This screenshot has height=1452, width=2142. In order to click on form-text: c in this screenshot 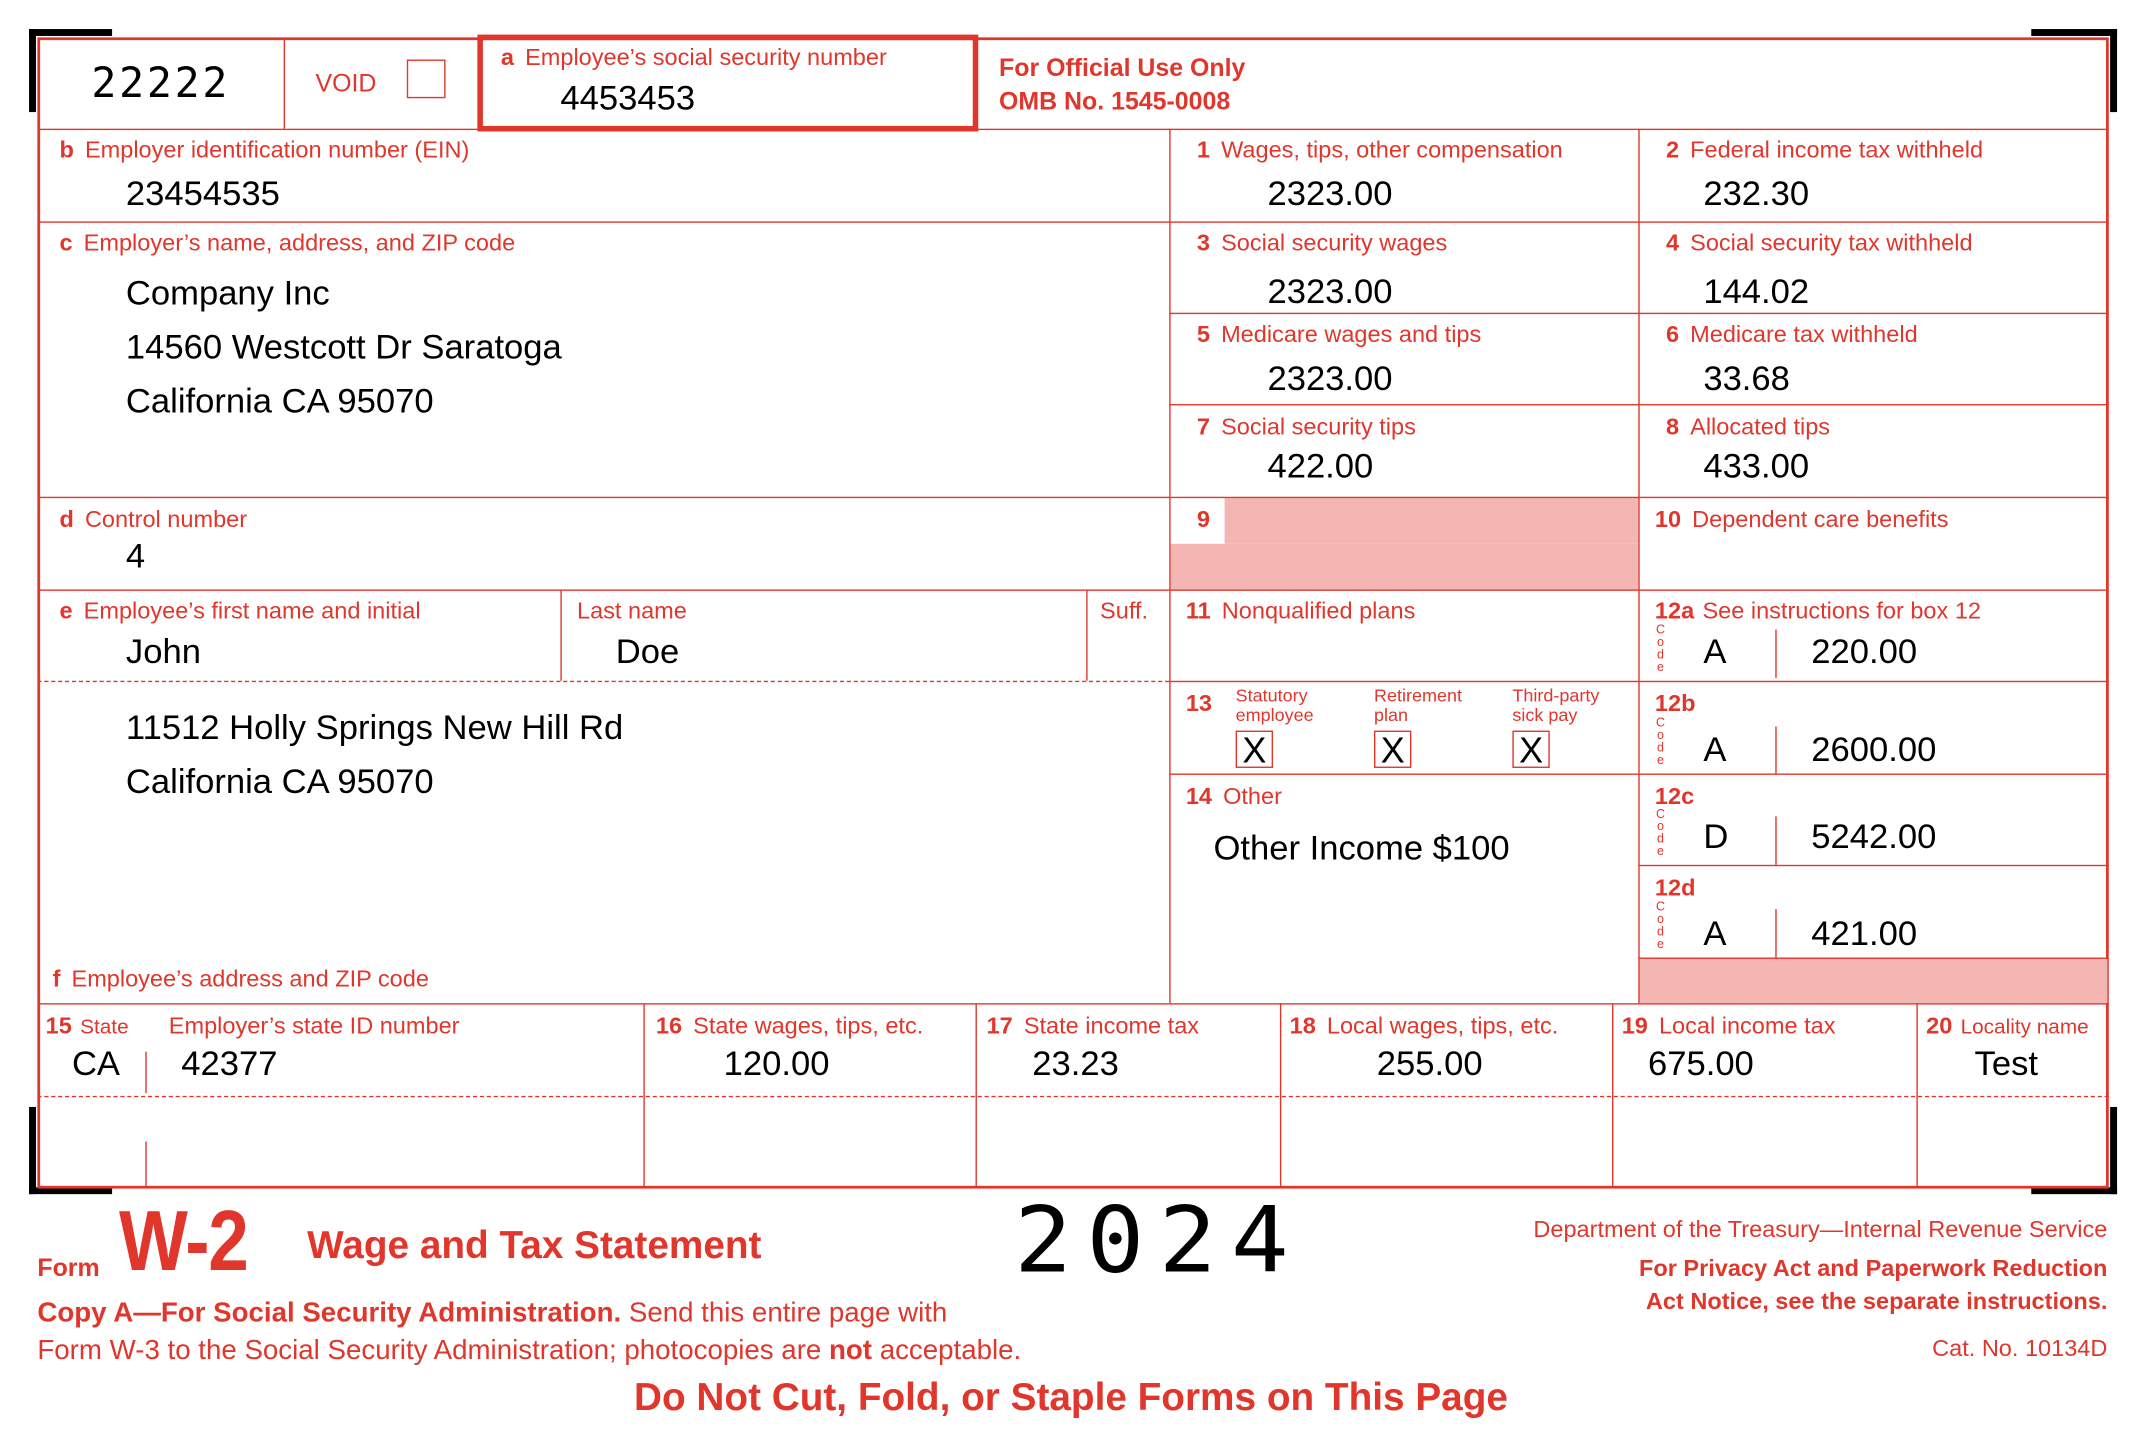, I will do `click(66, 242)`.